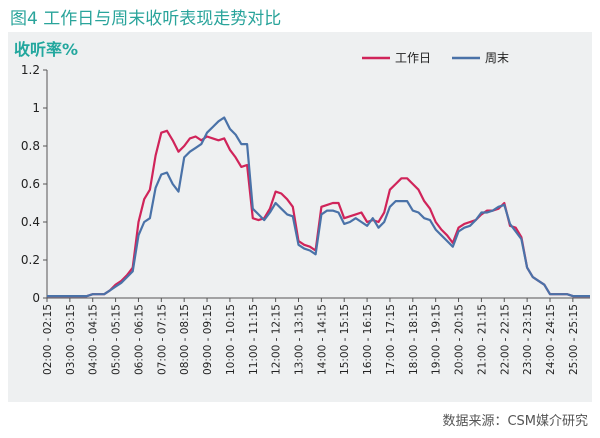  Describe the element at coordinates (146, 19) in the screenshot. I see `chart-title: 图4 工作日与周末收听表现走势对比` at that location.